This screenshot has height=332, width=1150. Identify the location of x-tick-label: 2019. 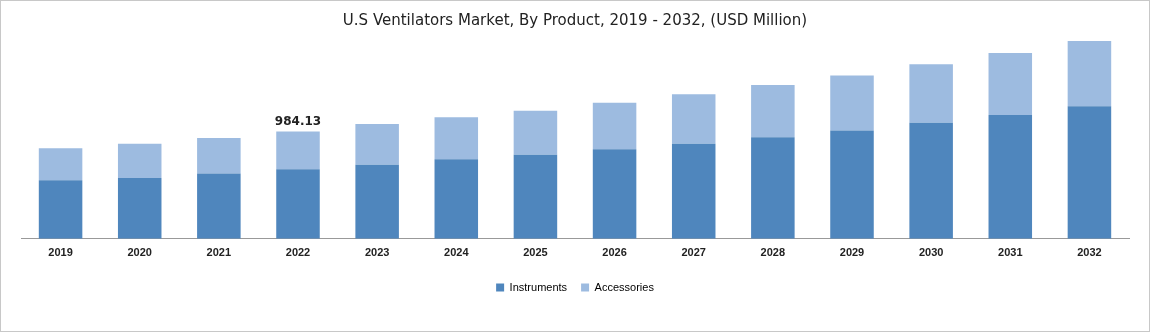
(60, 252).